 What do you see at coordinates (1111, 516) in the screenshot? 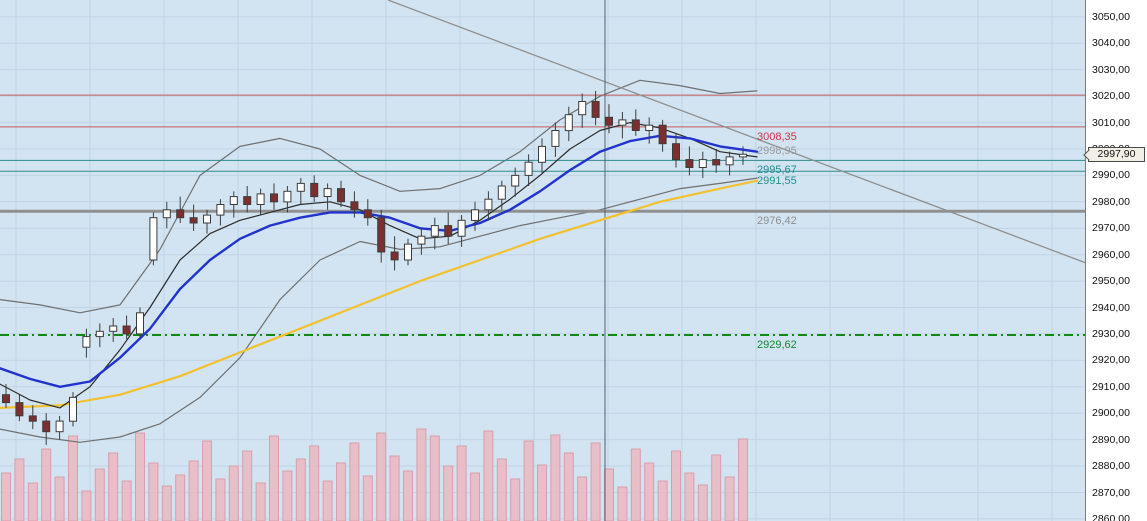
I see `price-axis-label: 2860,00` at bounding box center [1111, 516].